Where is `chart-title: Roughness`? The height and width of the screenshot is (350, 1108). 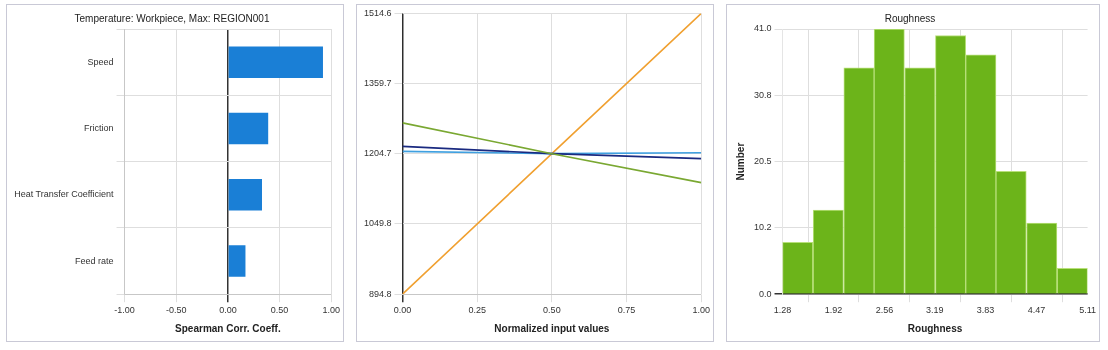
chart-title: Roughness is located at coordinates (910, 18).